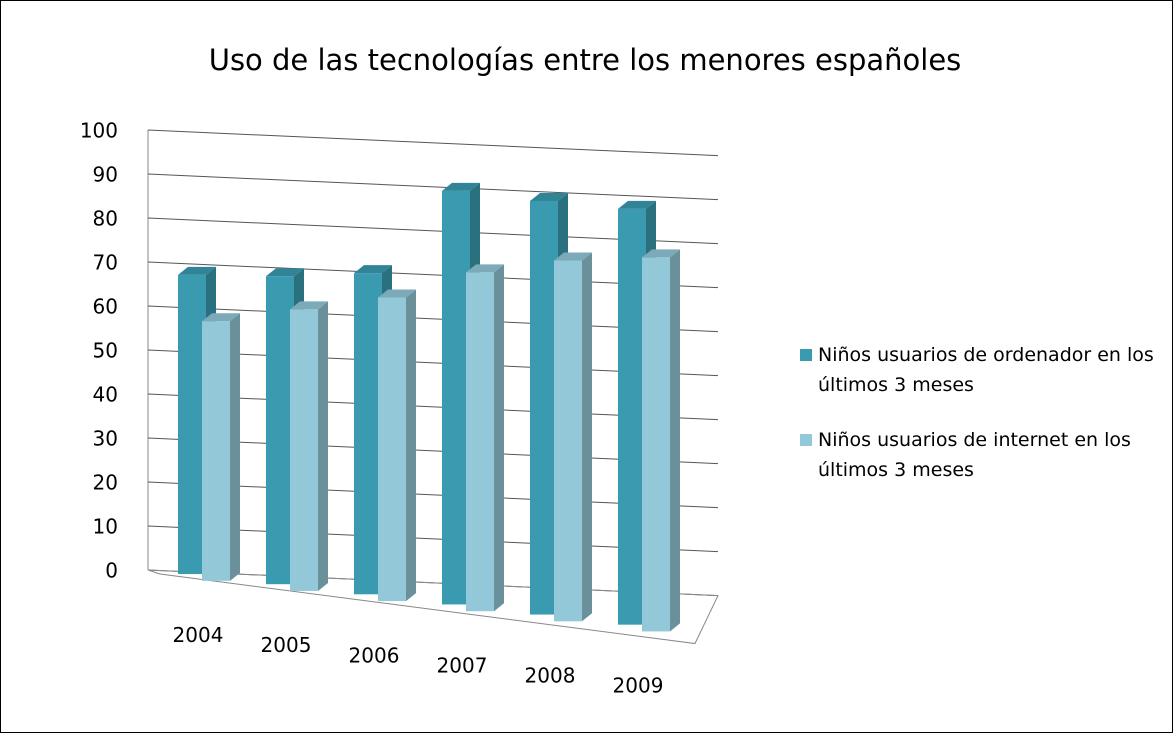 The width and height of the screenshot is (1173, 733). Describe the element at coordinates (462, 665) in the screenshot. I see `x-tick-label: 2007` at that location.